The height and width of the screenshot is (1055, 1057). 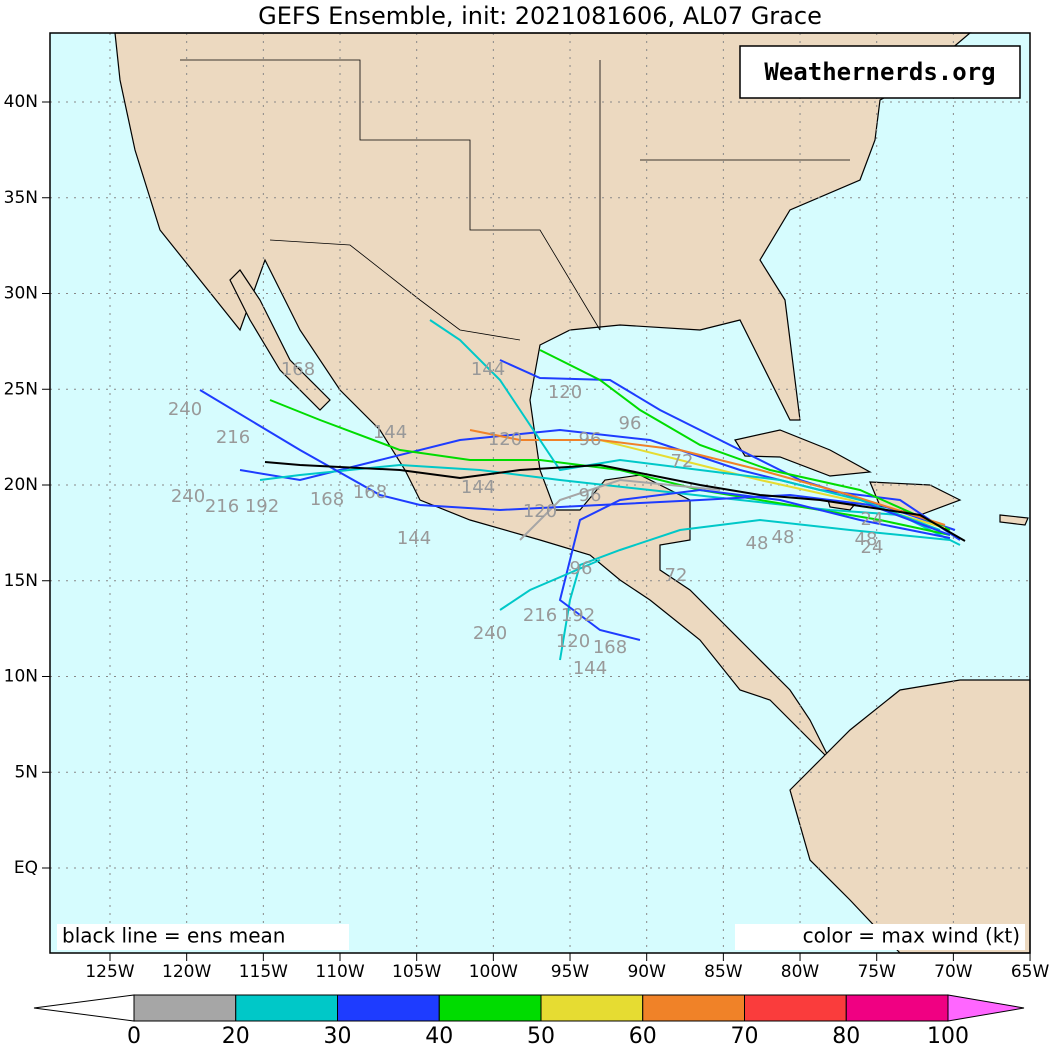 What do you see at coordinates (541, 1036) in the screenshot?
I see `colorbar-label: 50` at bounding box center [541, 1036].